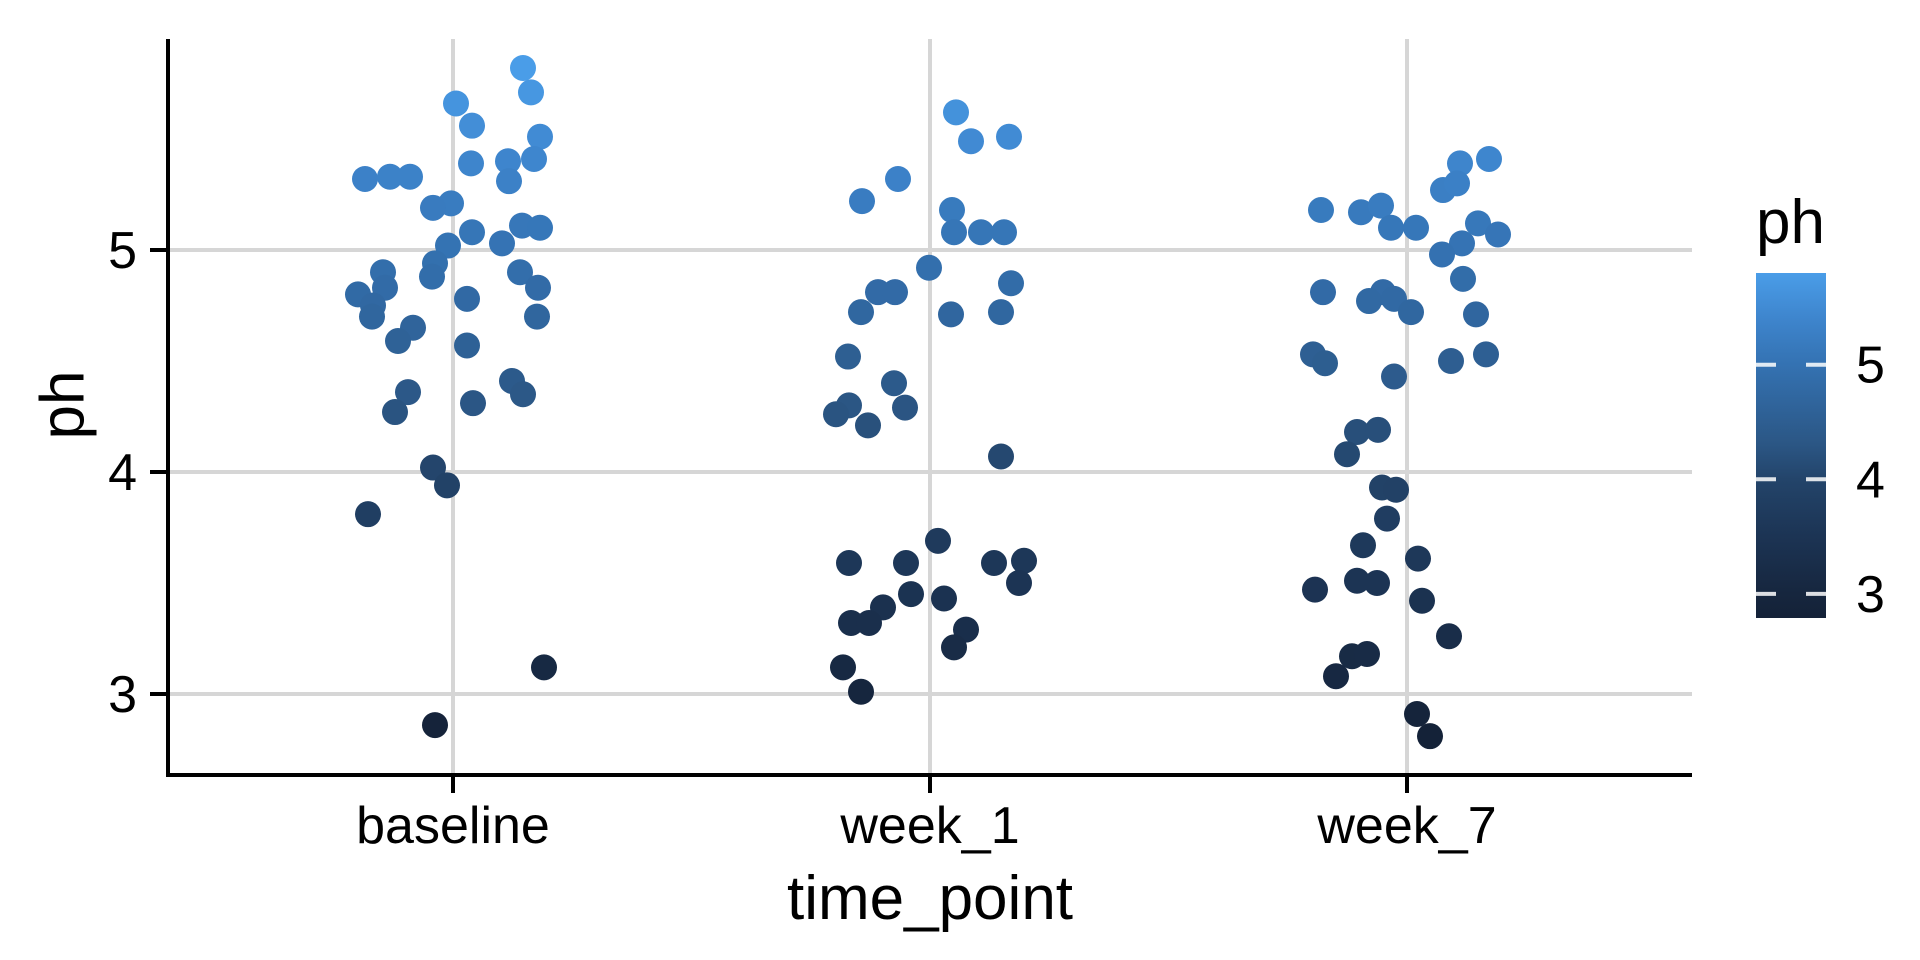 Image resolution: width=1920 pixels, height=960 pixels. What do you see at coordinates (1870, 595) in the screenshot?
I see `legend-tick-label: 3` at bounding box center [1870, 595].